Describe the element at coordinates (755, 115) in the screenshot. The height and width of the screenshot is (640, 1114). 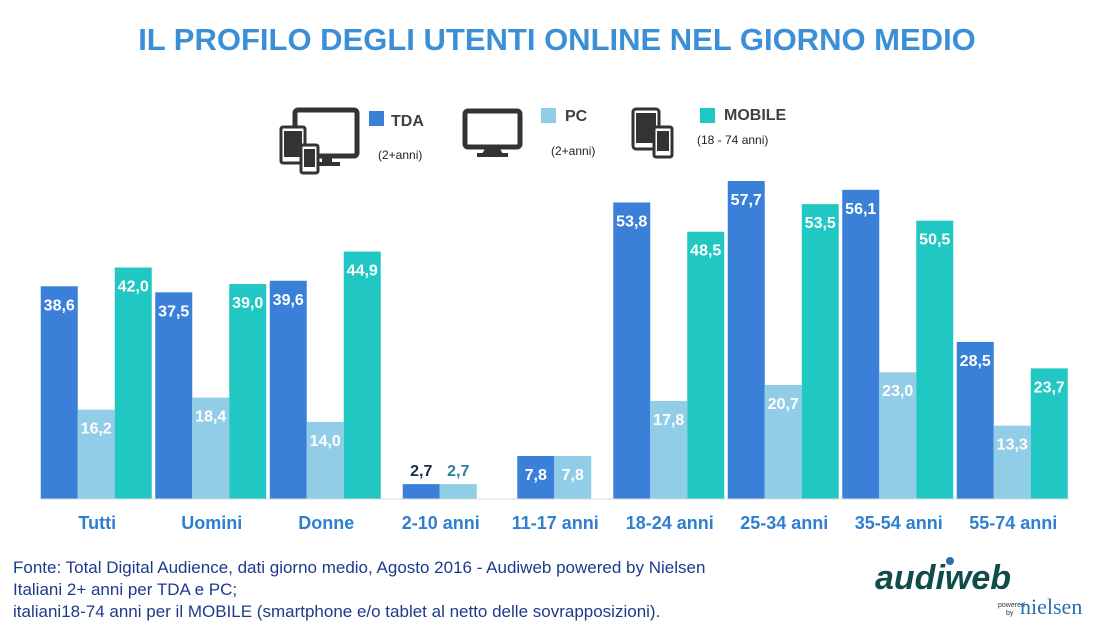
I see `legend-label-mobile: MOBILE` at that location.